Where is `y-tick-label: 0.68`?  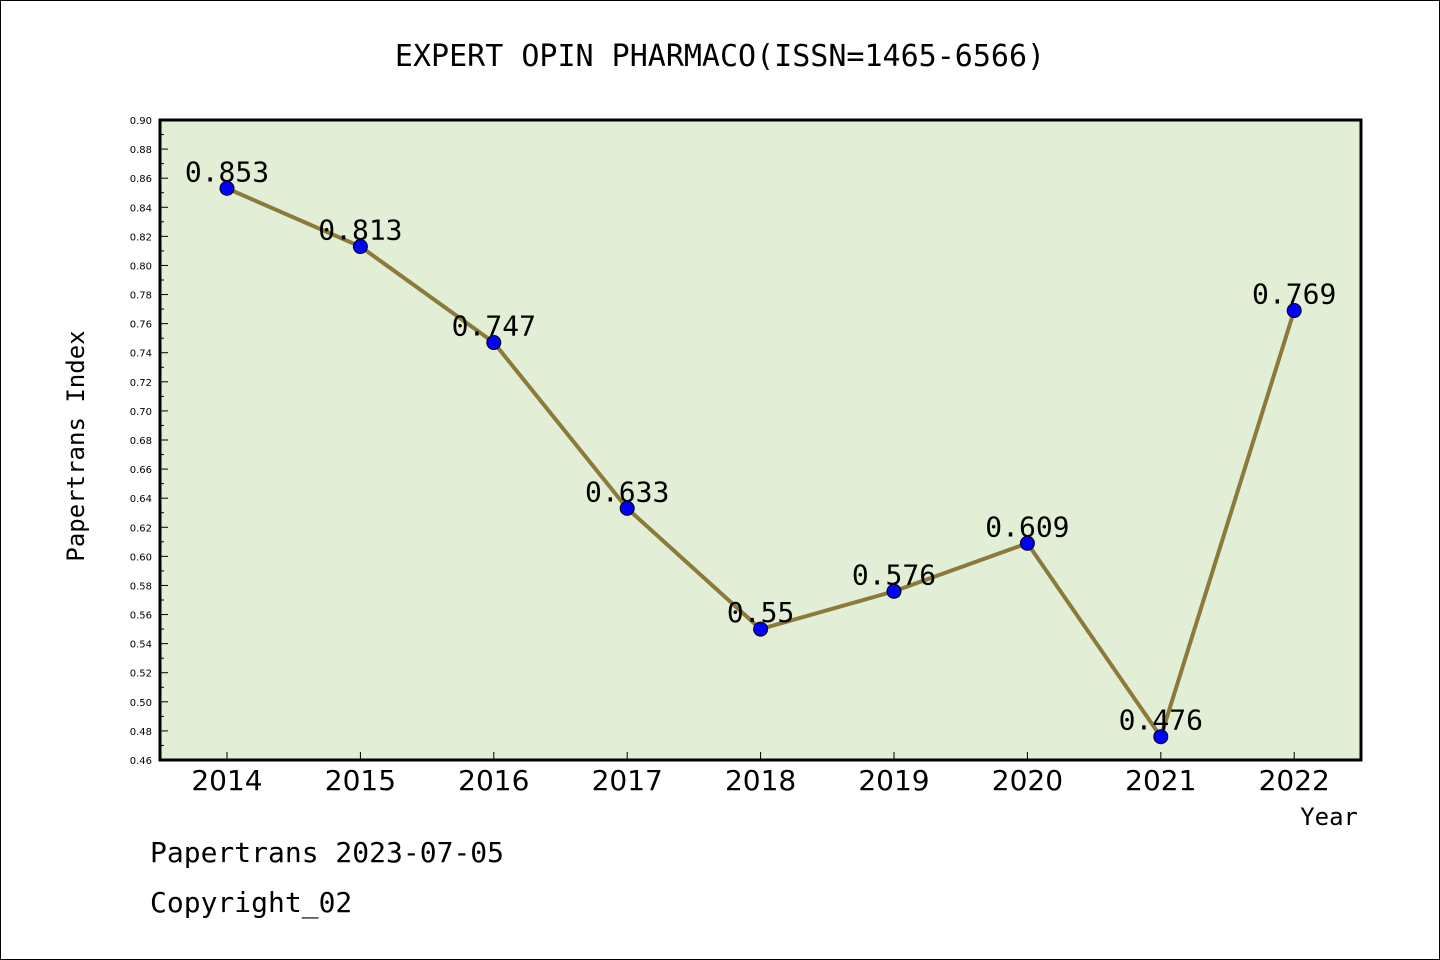 y-tick-label: 0.68 is located at coordinates (141, 441).